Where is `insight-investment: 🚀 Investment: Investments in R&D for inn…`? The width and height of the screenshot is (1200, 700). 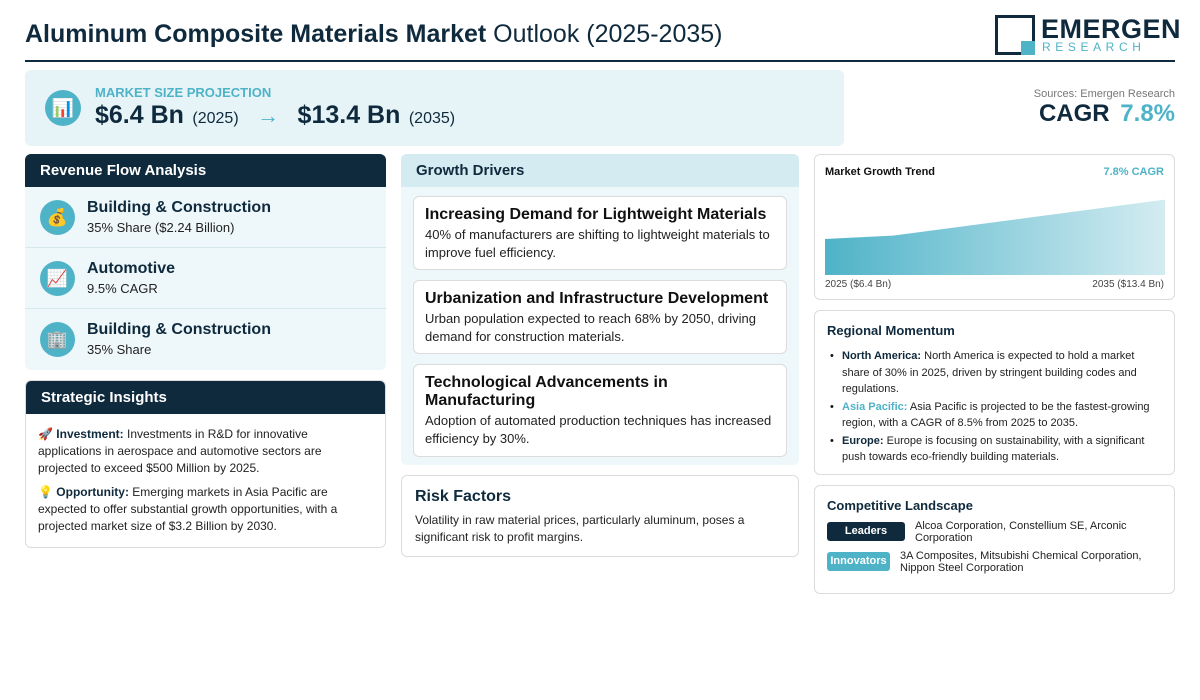 insight-investment: 🚀 Investment: Investments in R&D for inn… is located at coordinates (205, 451).